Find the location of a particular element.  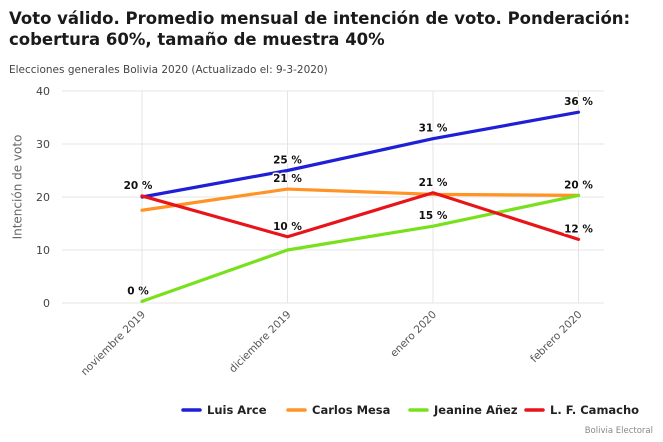

y-tick-labels: 0 10 20 30 40 is located at coordinates (43, 197).